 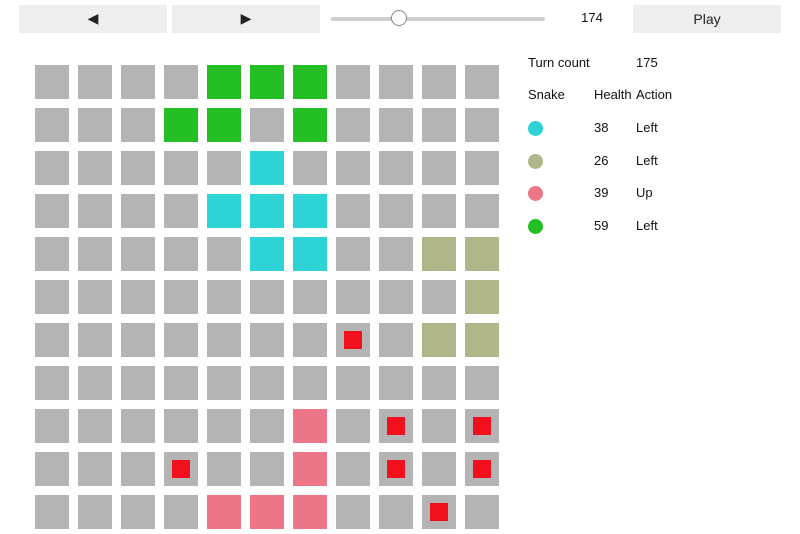 What do you see at coordinates (438, 19) in the screenshot?
I see `turn-slider-track` at bounding box center [438, 19].